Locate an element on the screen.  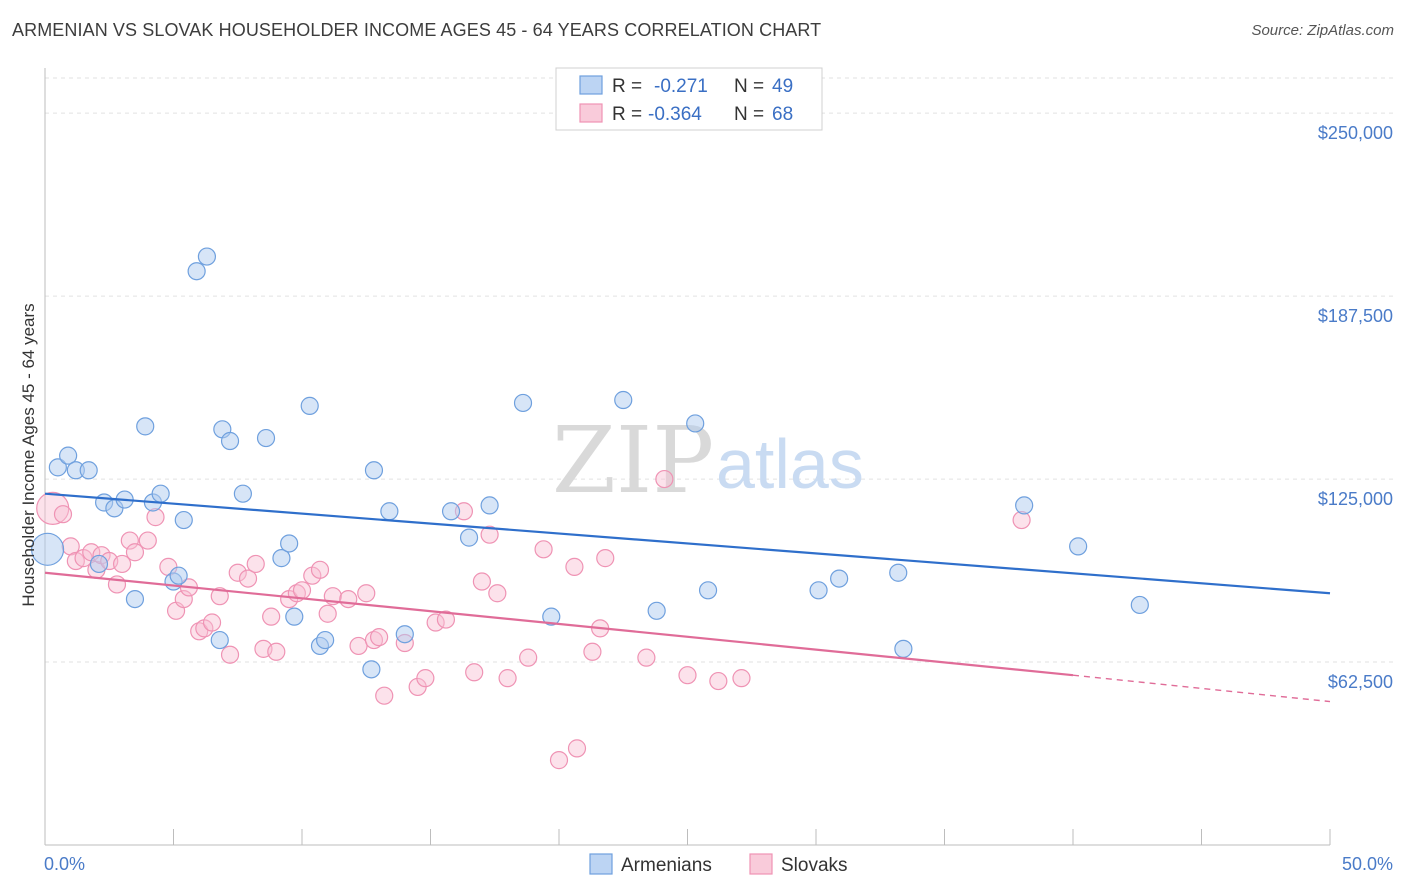
legend-n-label-2: N = is located at coordinates (749, 114).